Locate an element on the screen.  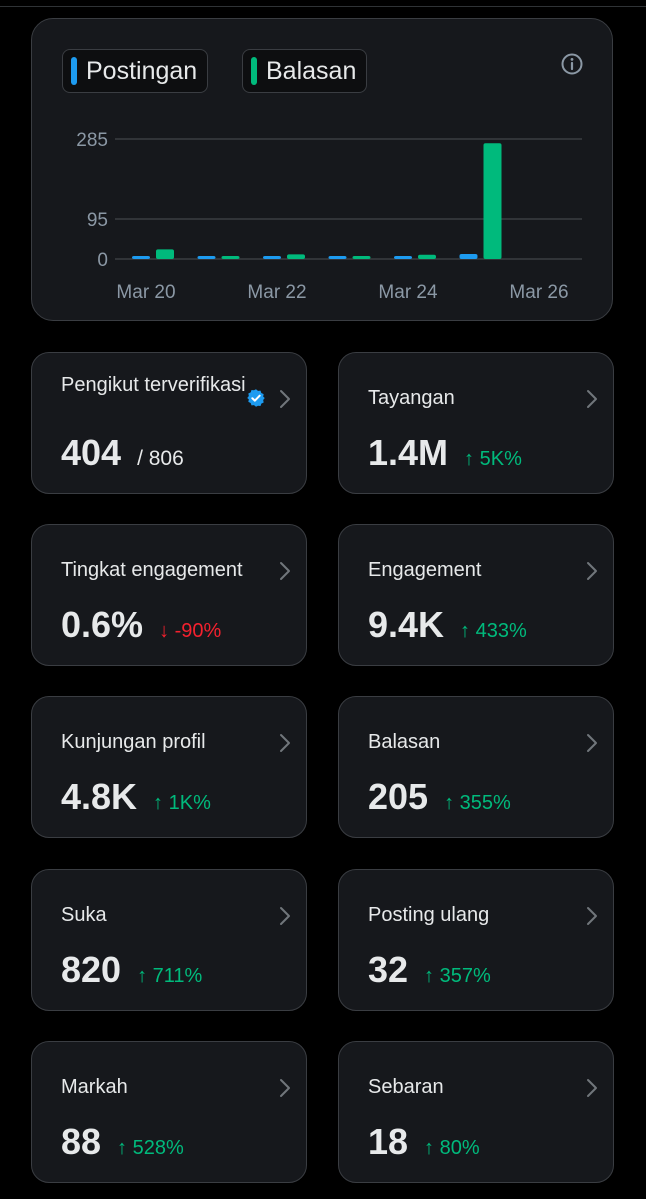
metric-label: Balasan is located at coordinates (404, 742).